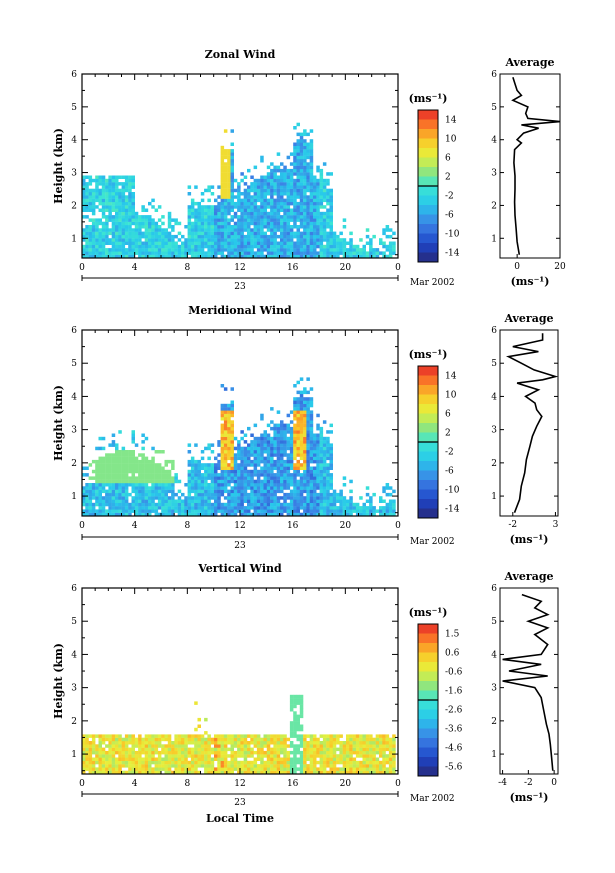 The image size is (615, 873). I want to click on y-tick-label: 2, so click(74, 206).